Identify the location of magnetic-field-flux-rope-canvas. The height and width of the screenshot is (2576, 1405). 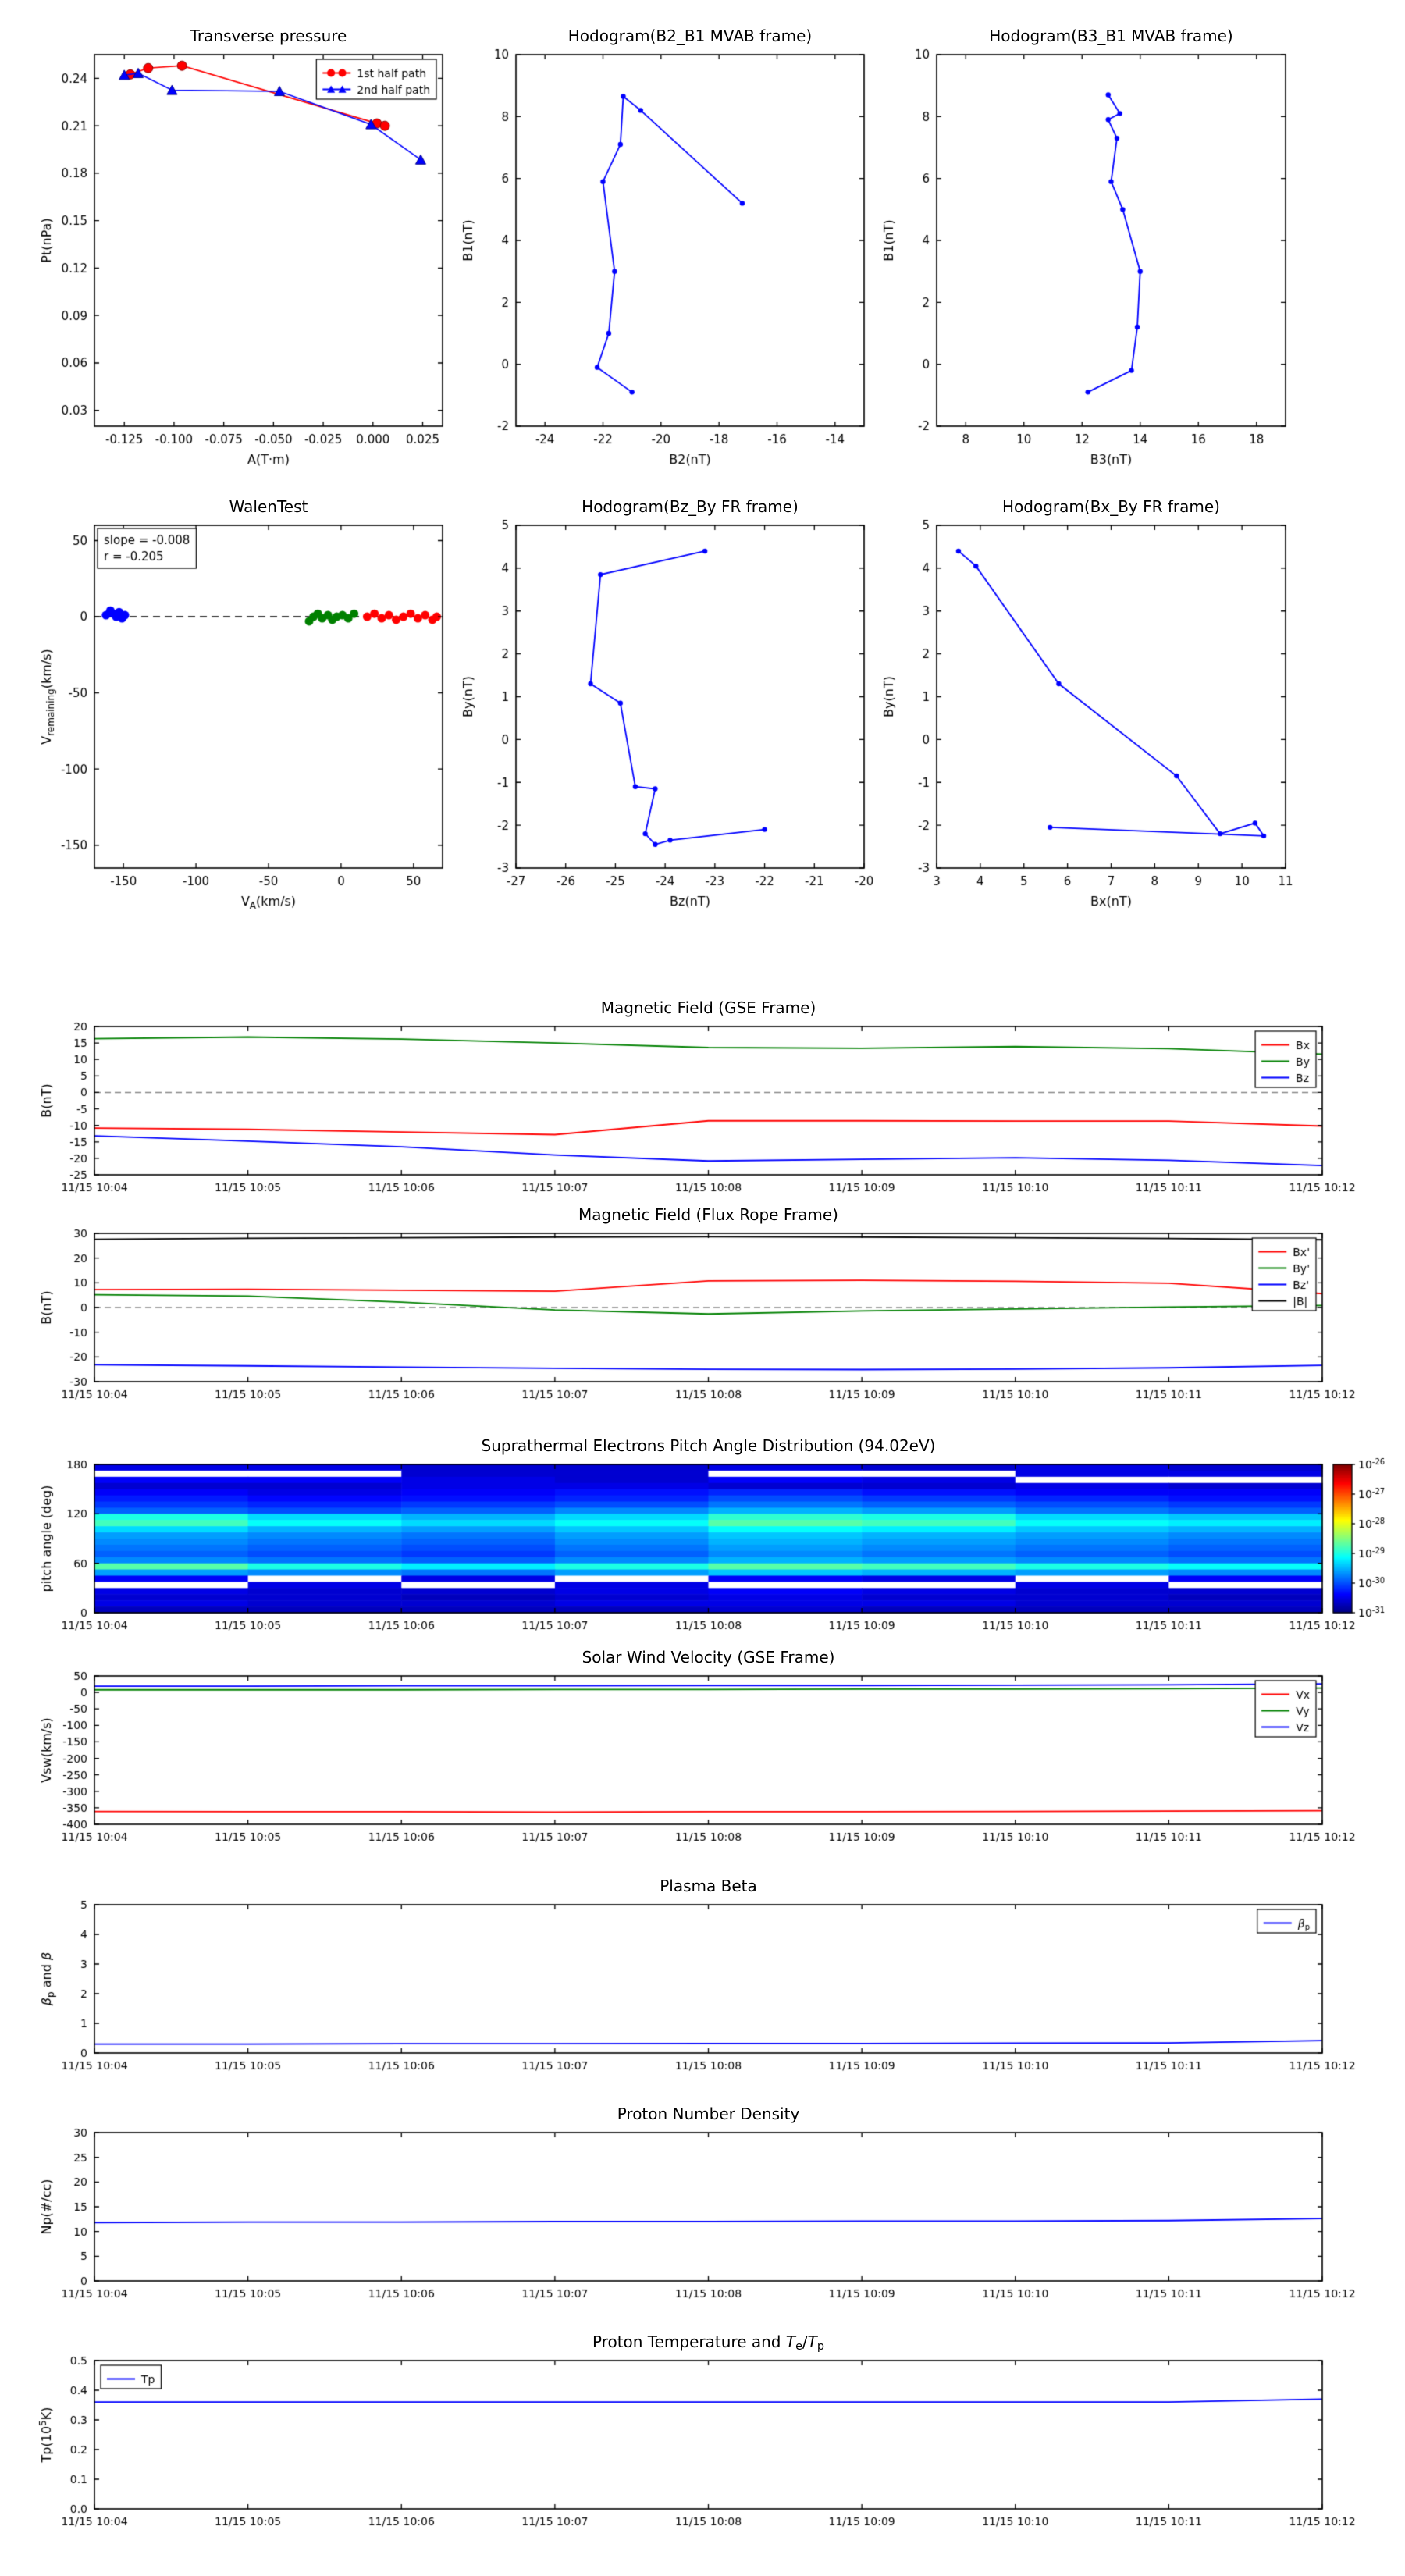
(716, 1307).